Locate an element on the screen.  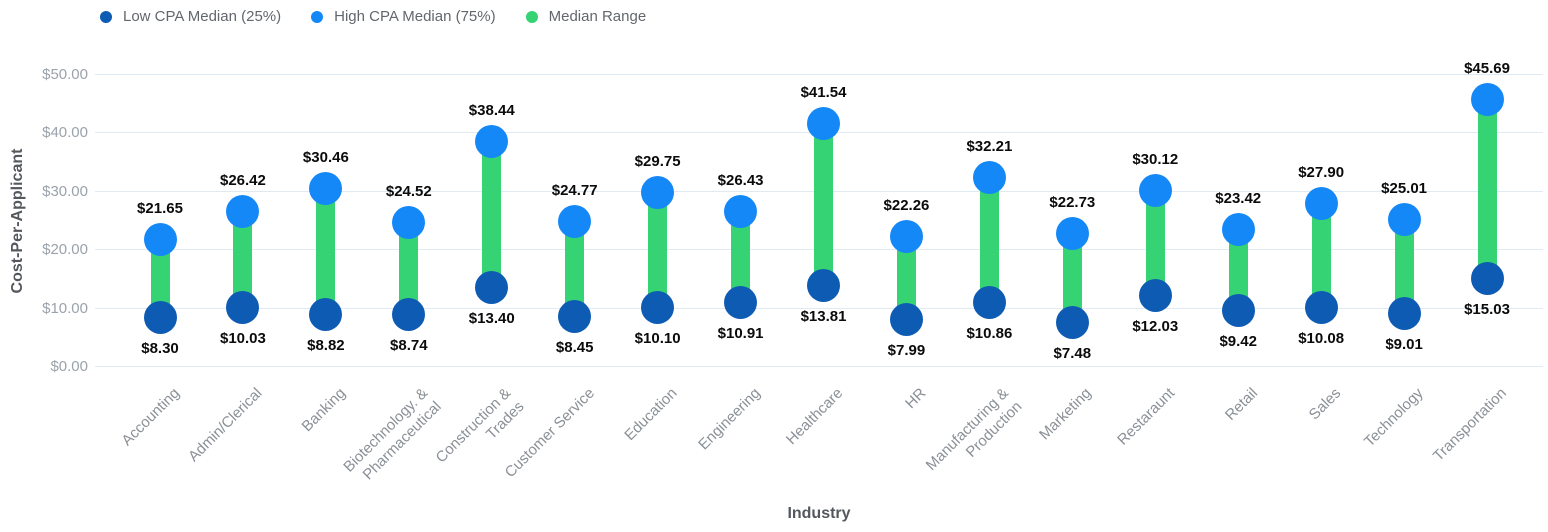
x-tick-label: Marketing is located at coordinates (1066, 414).